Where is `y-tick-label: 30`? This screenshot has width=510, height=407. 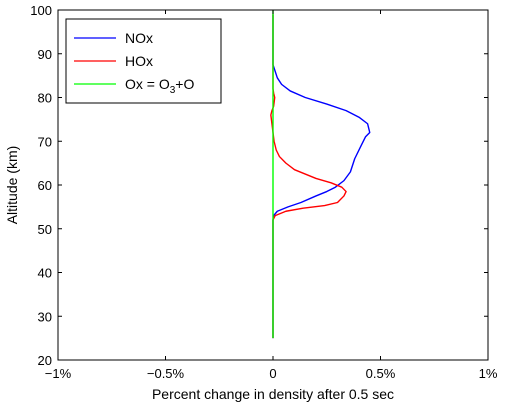 y-tick-label: 30 is located at coordinates (45, 316).